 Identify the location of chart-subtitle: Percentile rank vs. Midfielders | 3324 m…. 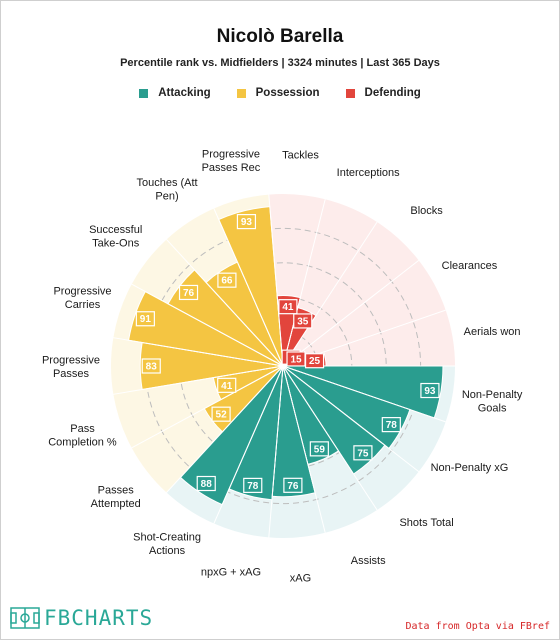
(280, 63).